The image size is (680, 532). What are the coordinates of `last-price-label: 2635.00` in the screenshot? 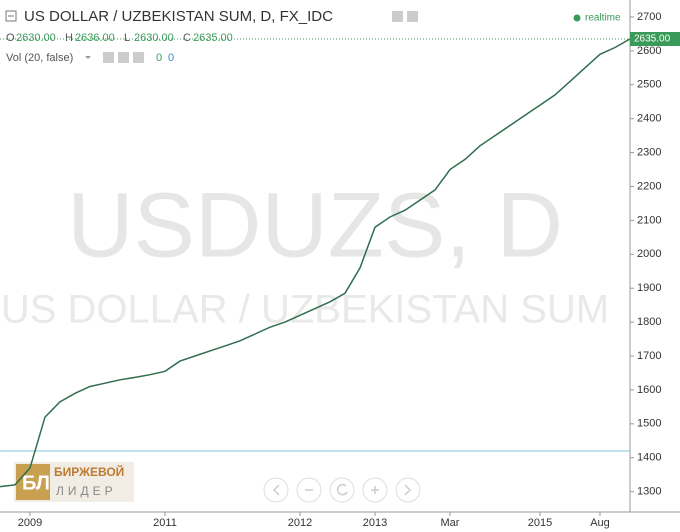 It's located at (652, 39).